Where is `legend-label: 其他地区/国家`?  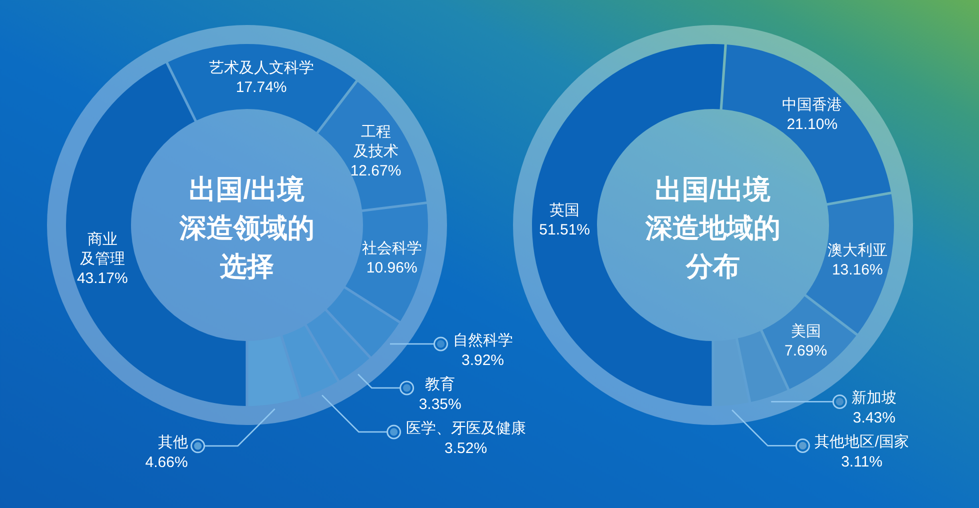
legend-label: 其他地区/国家 is located at coordinates (861, 441).